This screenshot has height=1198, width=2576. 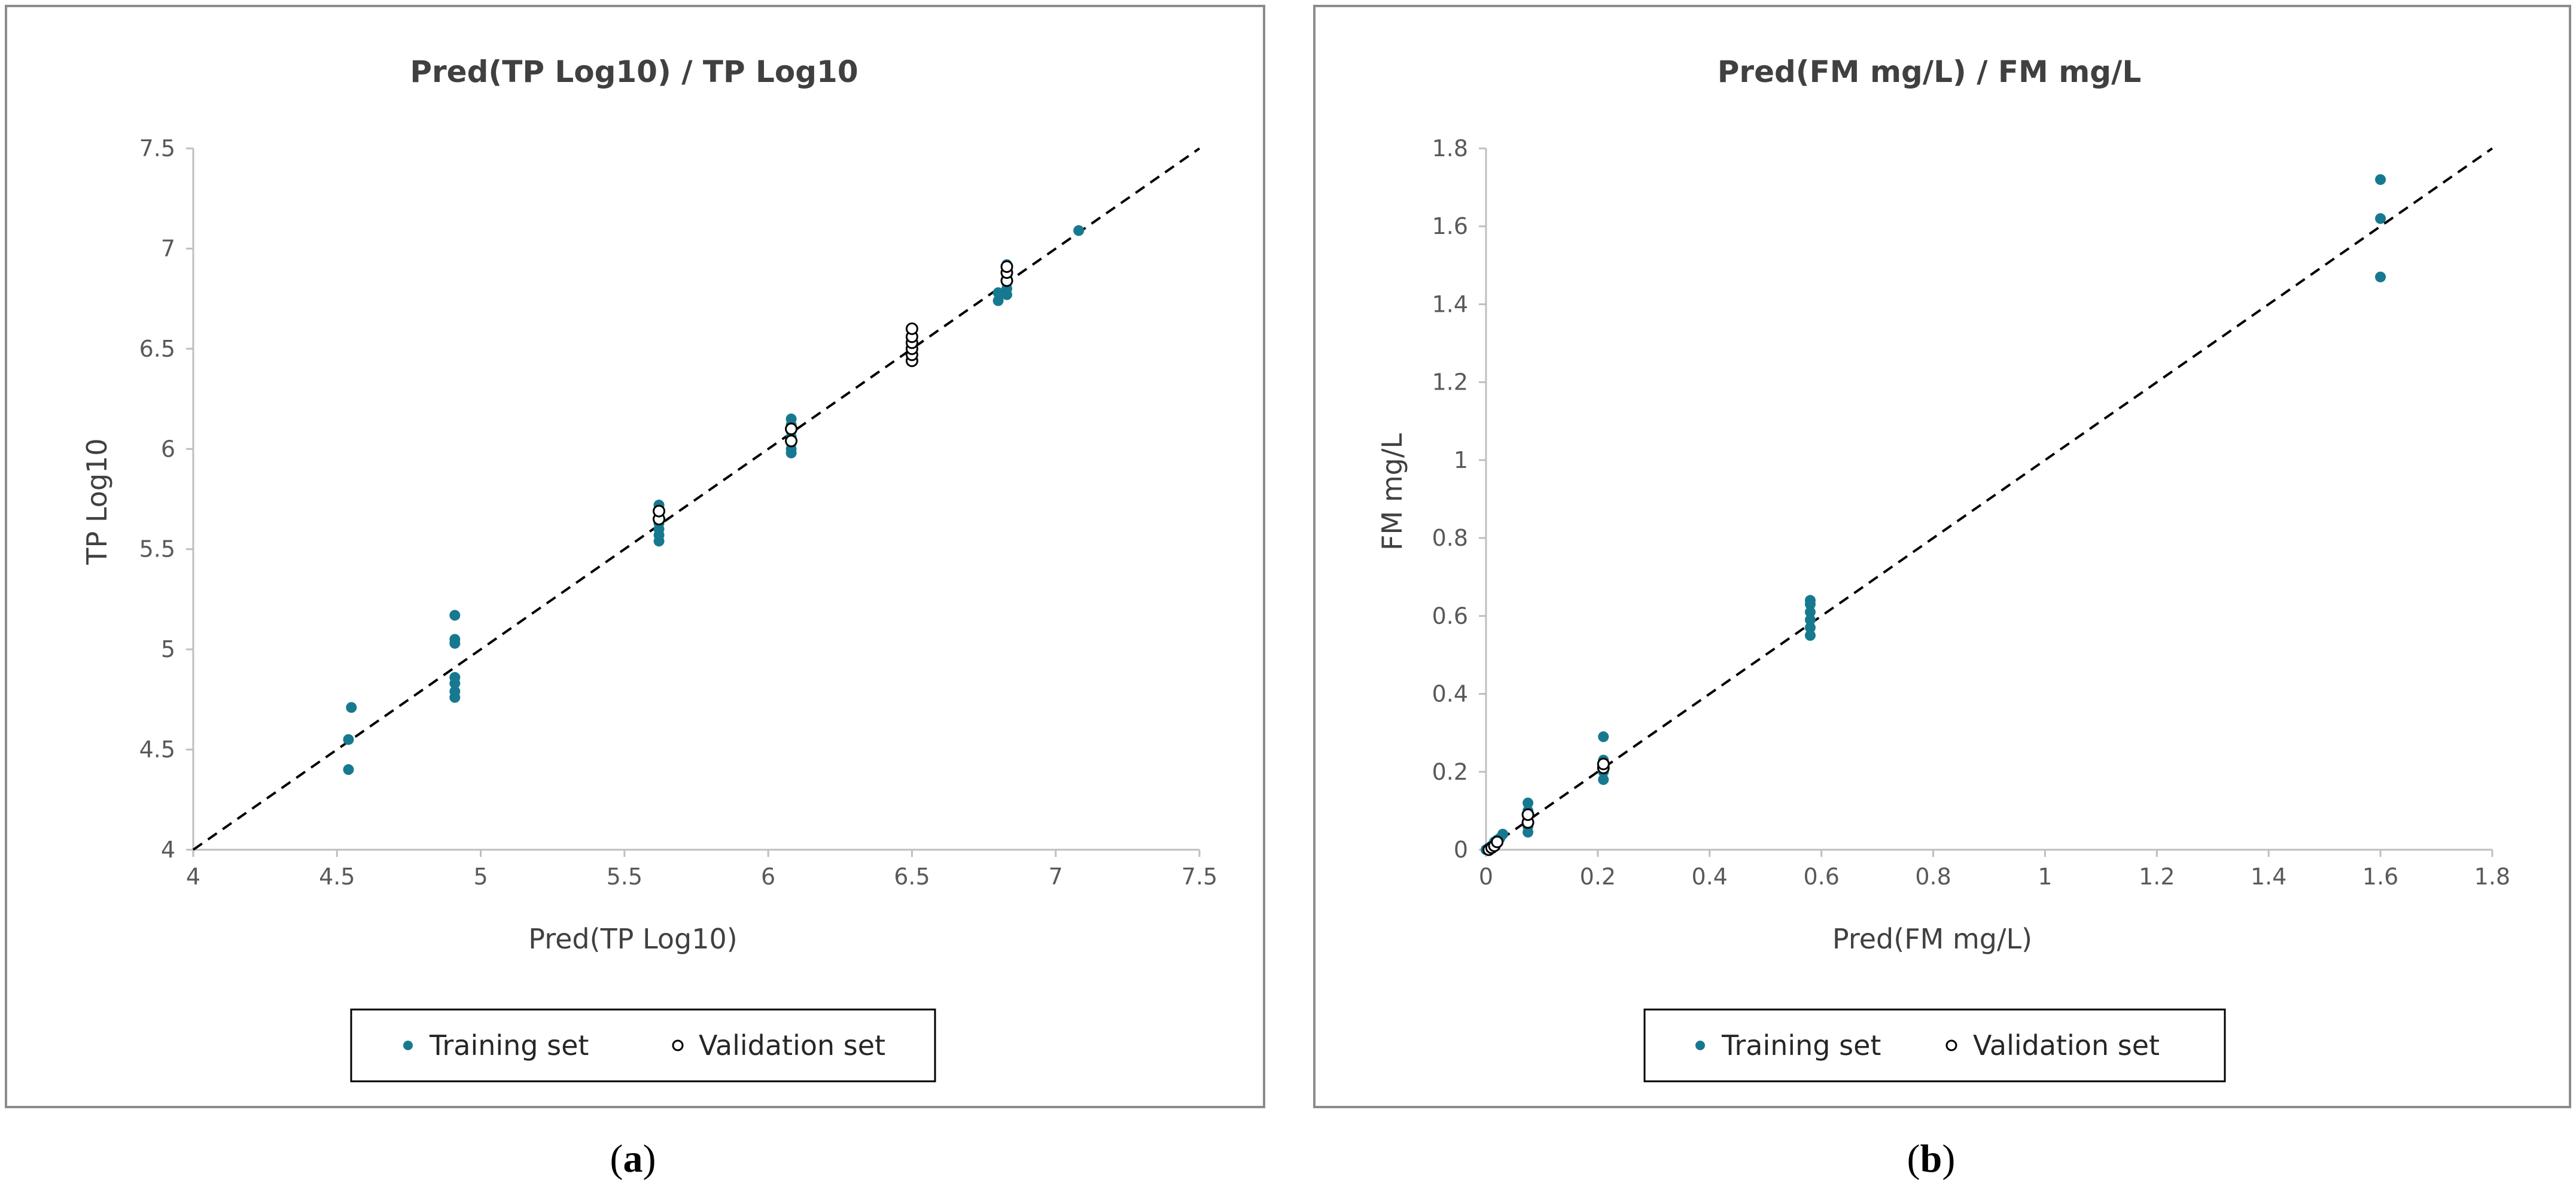 I want to click on panel-a-caption-open: (, so click(x=616, y=1159).